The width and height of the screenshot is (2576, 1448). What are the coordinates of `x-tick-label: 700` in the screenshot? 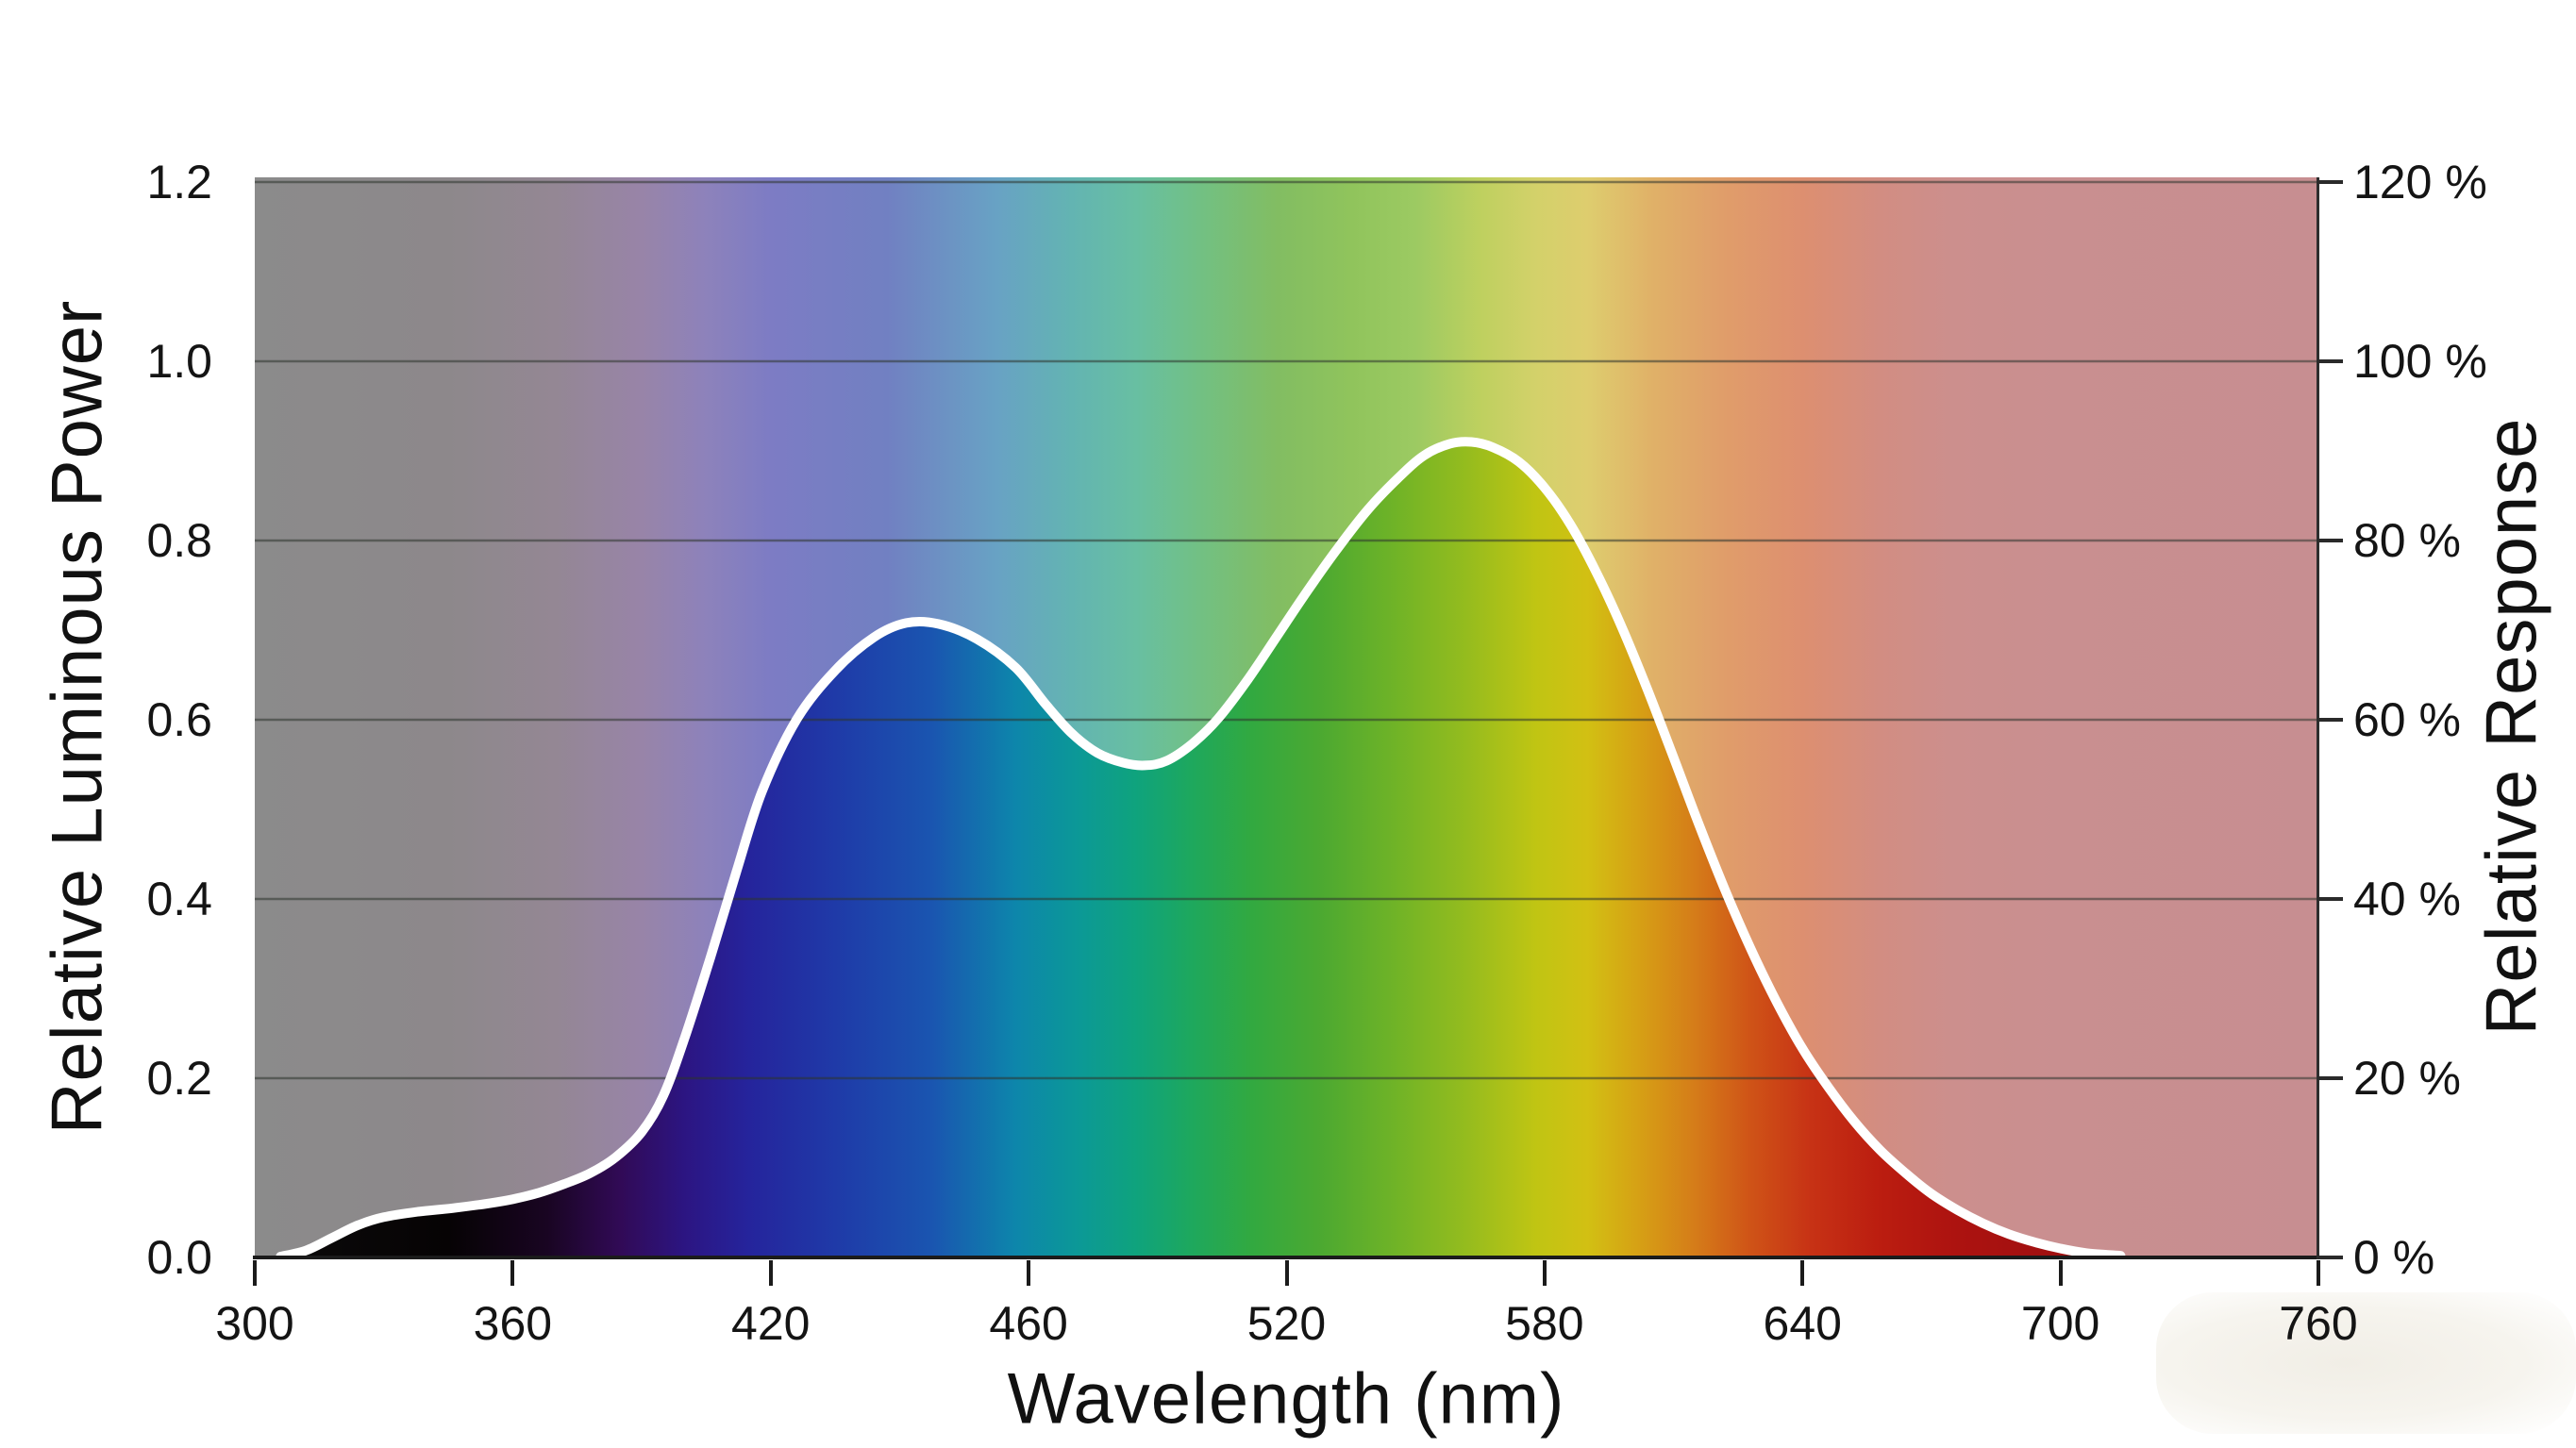 It's located at (2060, 1323).